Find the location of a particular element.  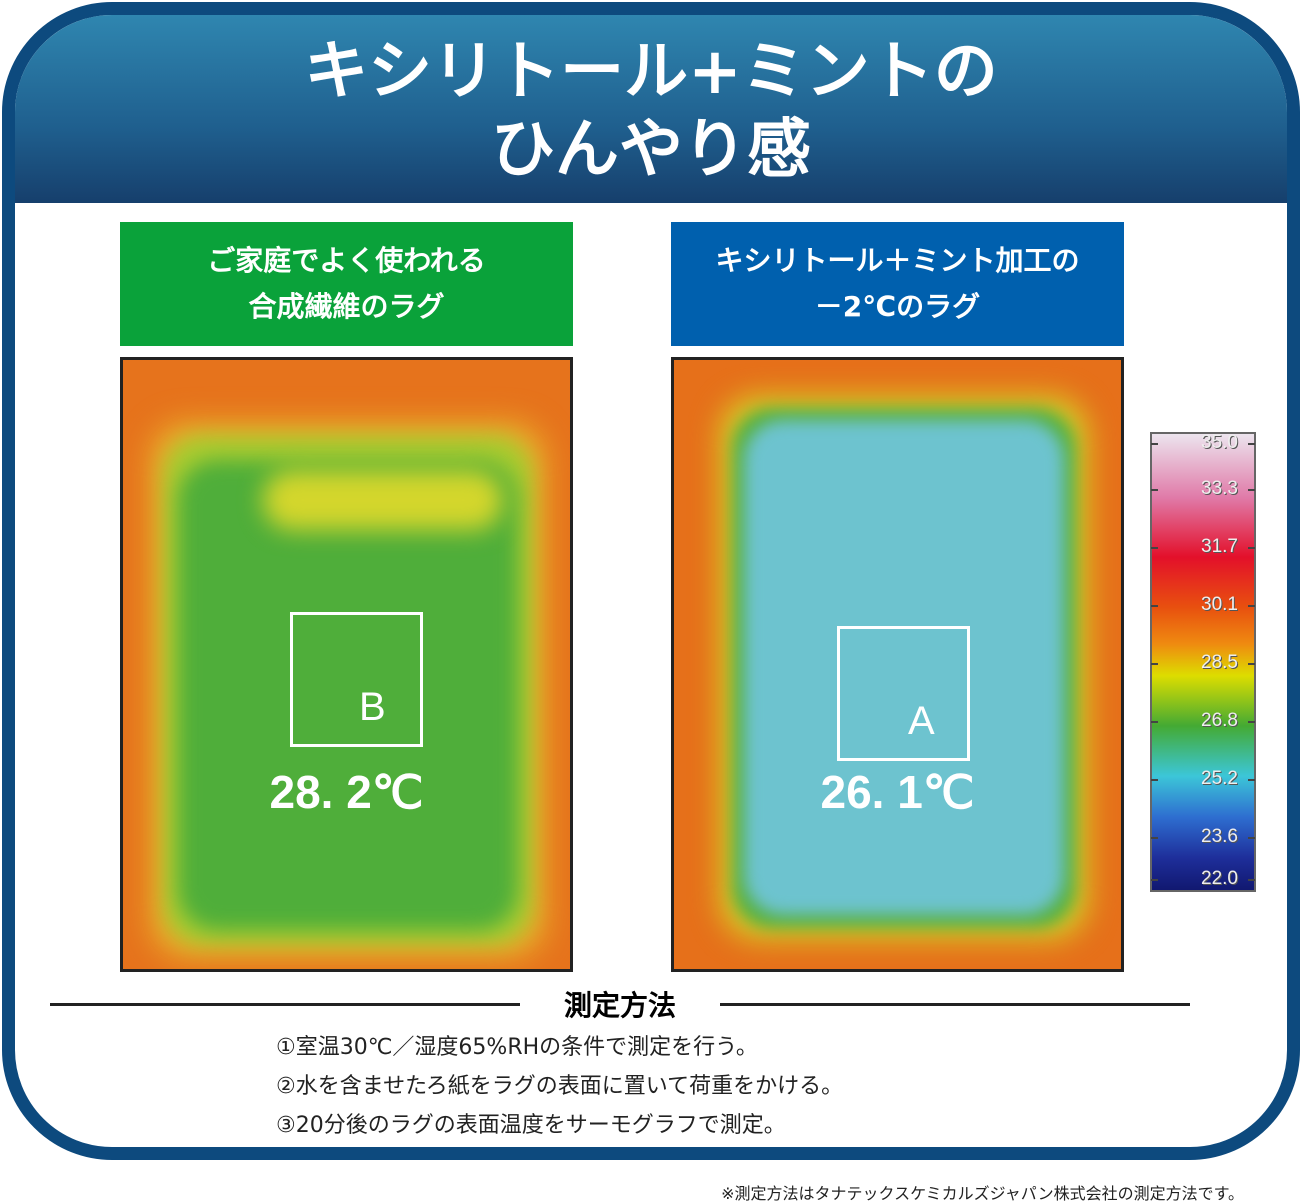

method-step: ③20分後のラグの表面温度をサーモグラフで測定。 is located at coordinates (531, 1125).